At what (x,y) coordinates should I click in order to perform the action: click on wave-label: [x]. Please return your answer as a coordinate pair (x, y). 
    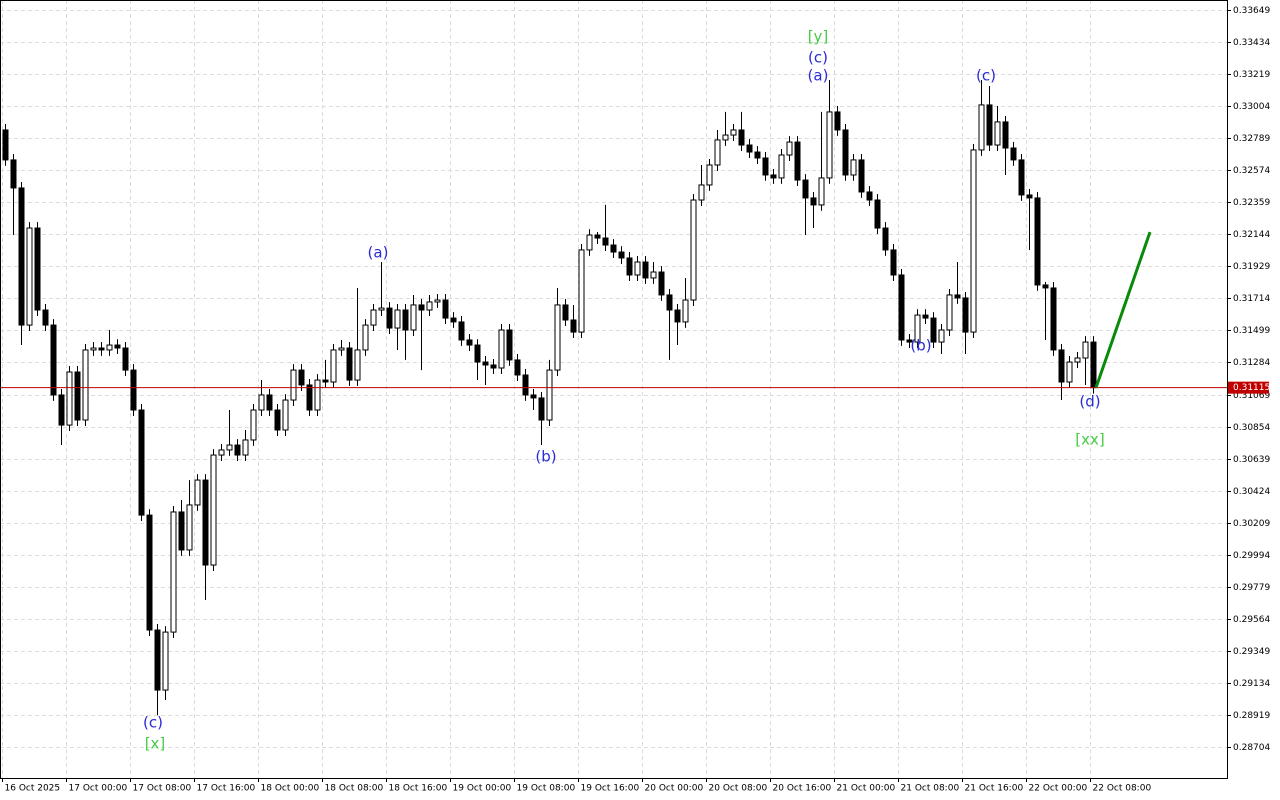
    Looking at the image, I should click on (155, 744).